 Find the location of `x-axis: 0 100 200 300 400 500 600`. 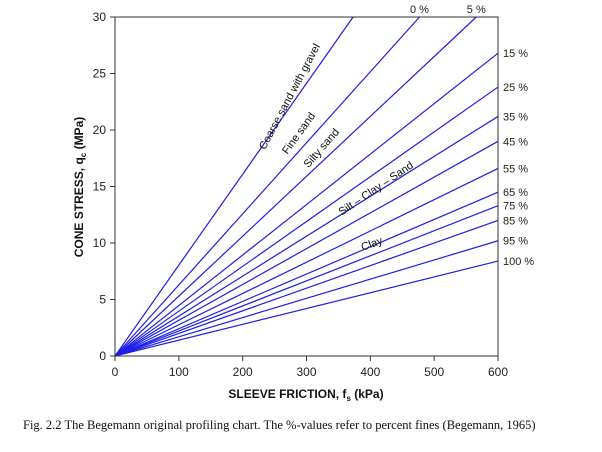

x-axis: 0 100 200 300 400 500 600 is located at coordinates (310, 367).